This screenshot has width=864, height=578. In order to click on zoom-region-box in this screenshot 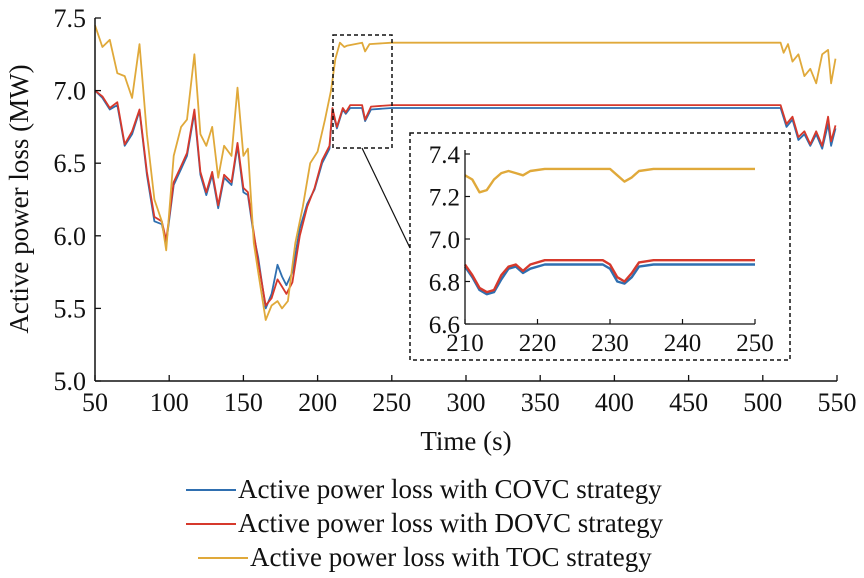, I will do `click(362, 91)`.